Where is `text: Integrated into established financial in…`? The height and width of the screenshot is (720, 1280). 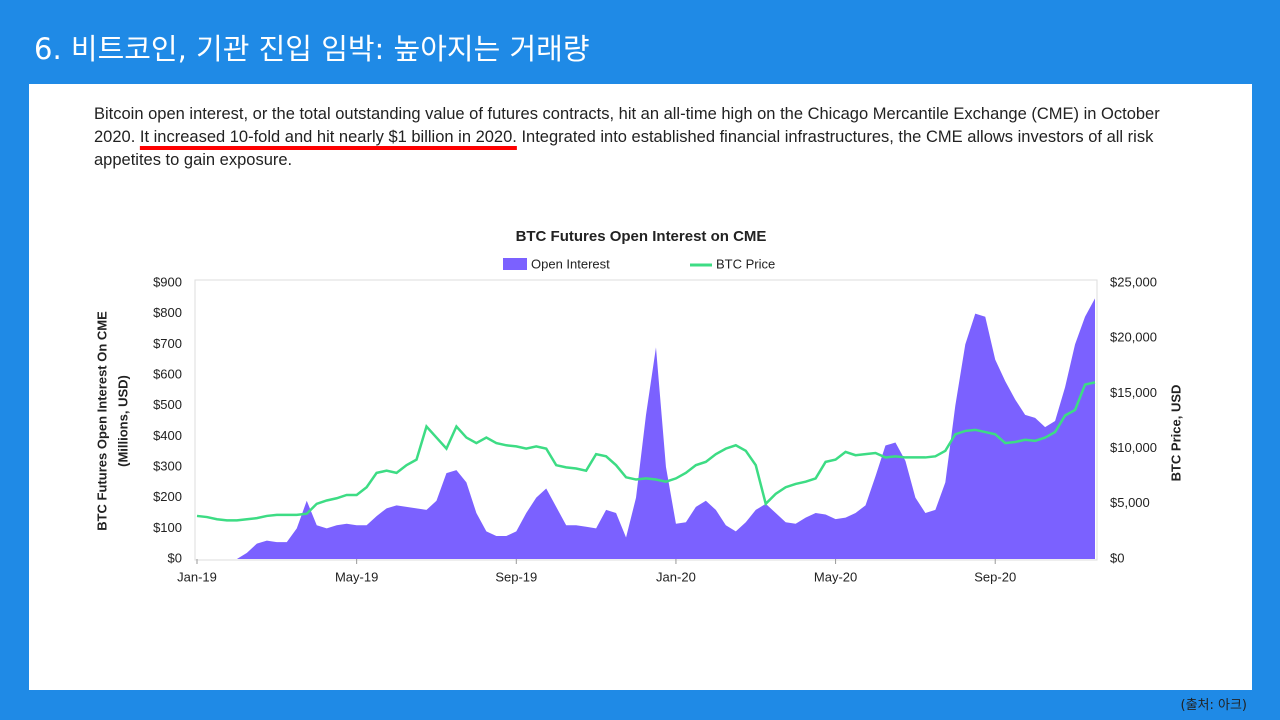
text: Integrated into established financial in… is located at coordinates (624, 148).